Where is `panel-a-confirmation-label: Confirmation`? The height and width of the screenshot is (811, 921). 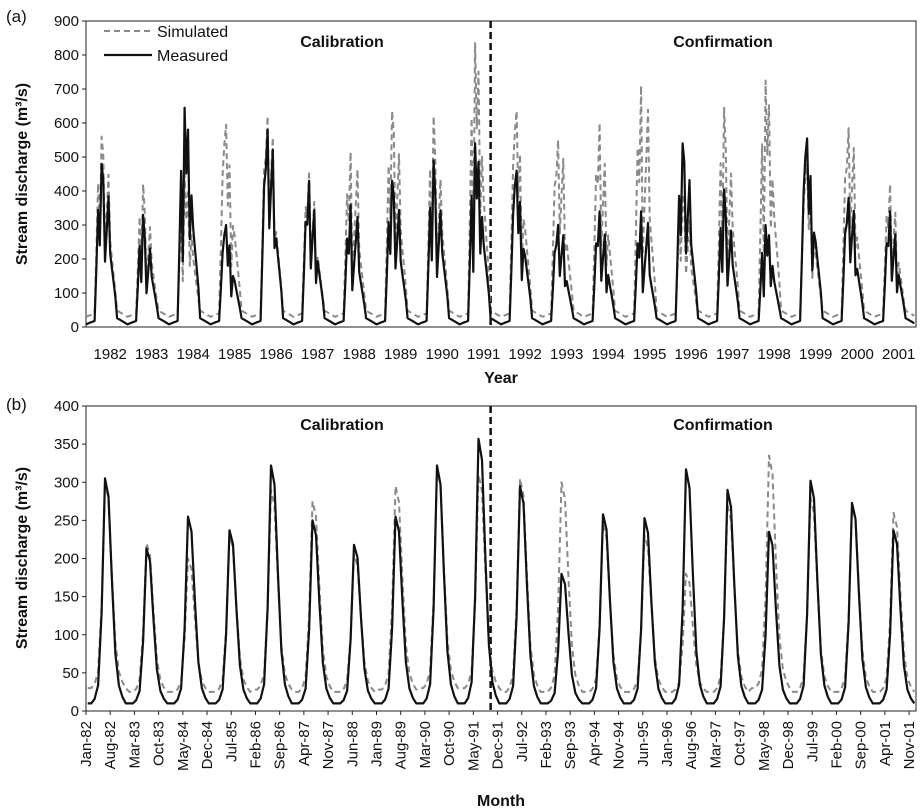
panel-a-confirmation-label: Confirmation is located at coordinates (723, 42).